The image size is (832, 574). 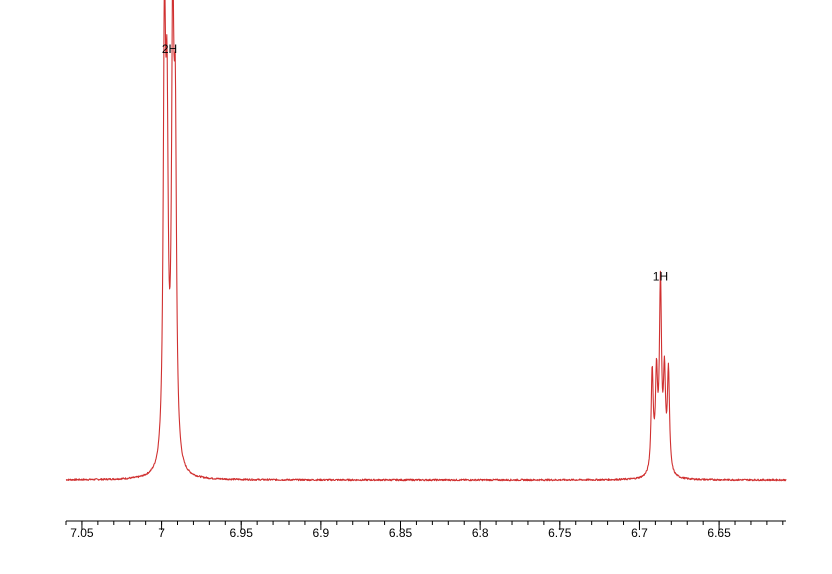 I want to click on x-tick-label: 7, so click(x=161, y=533).